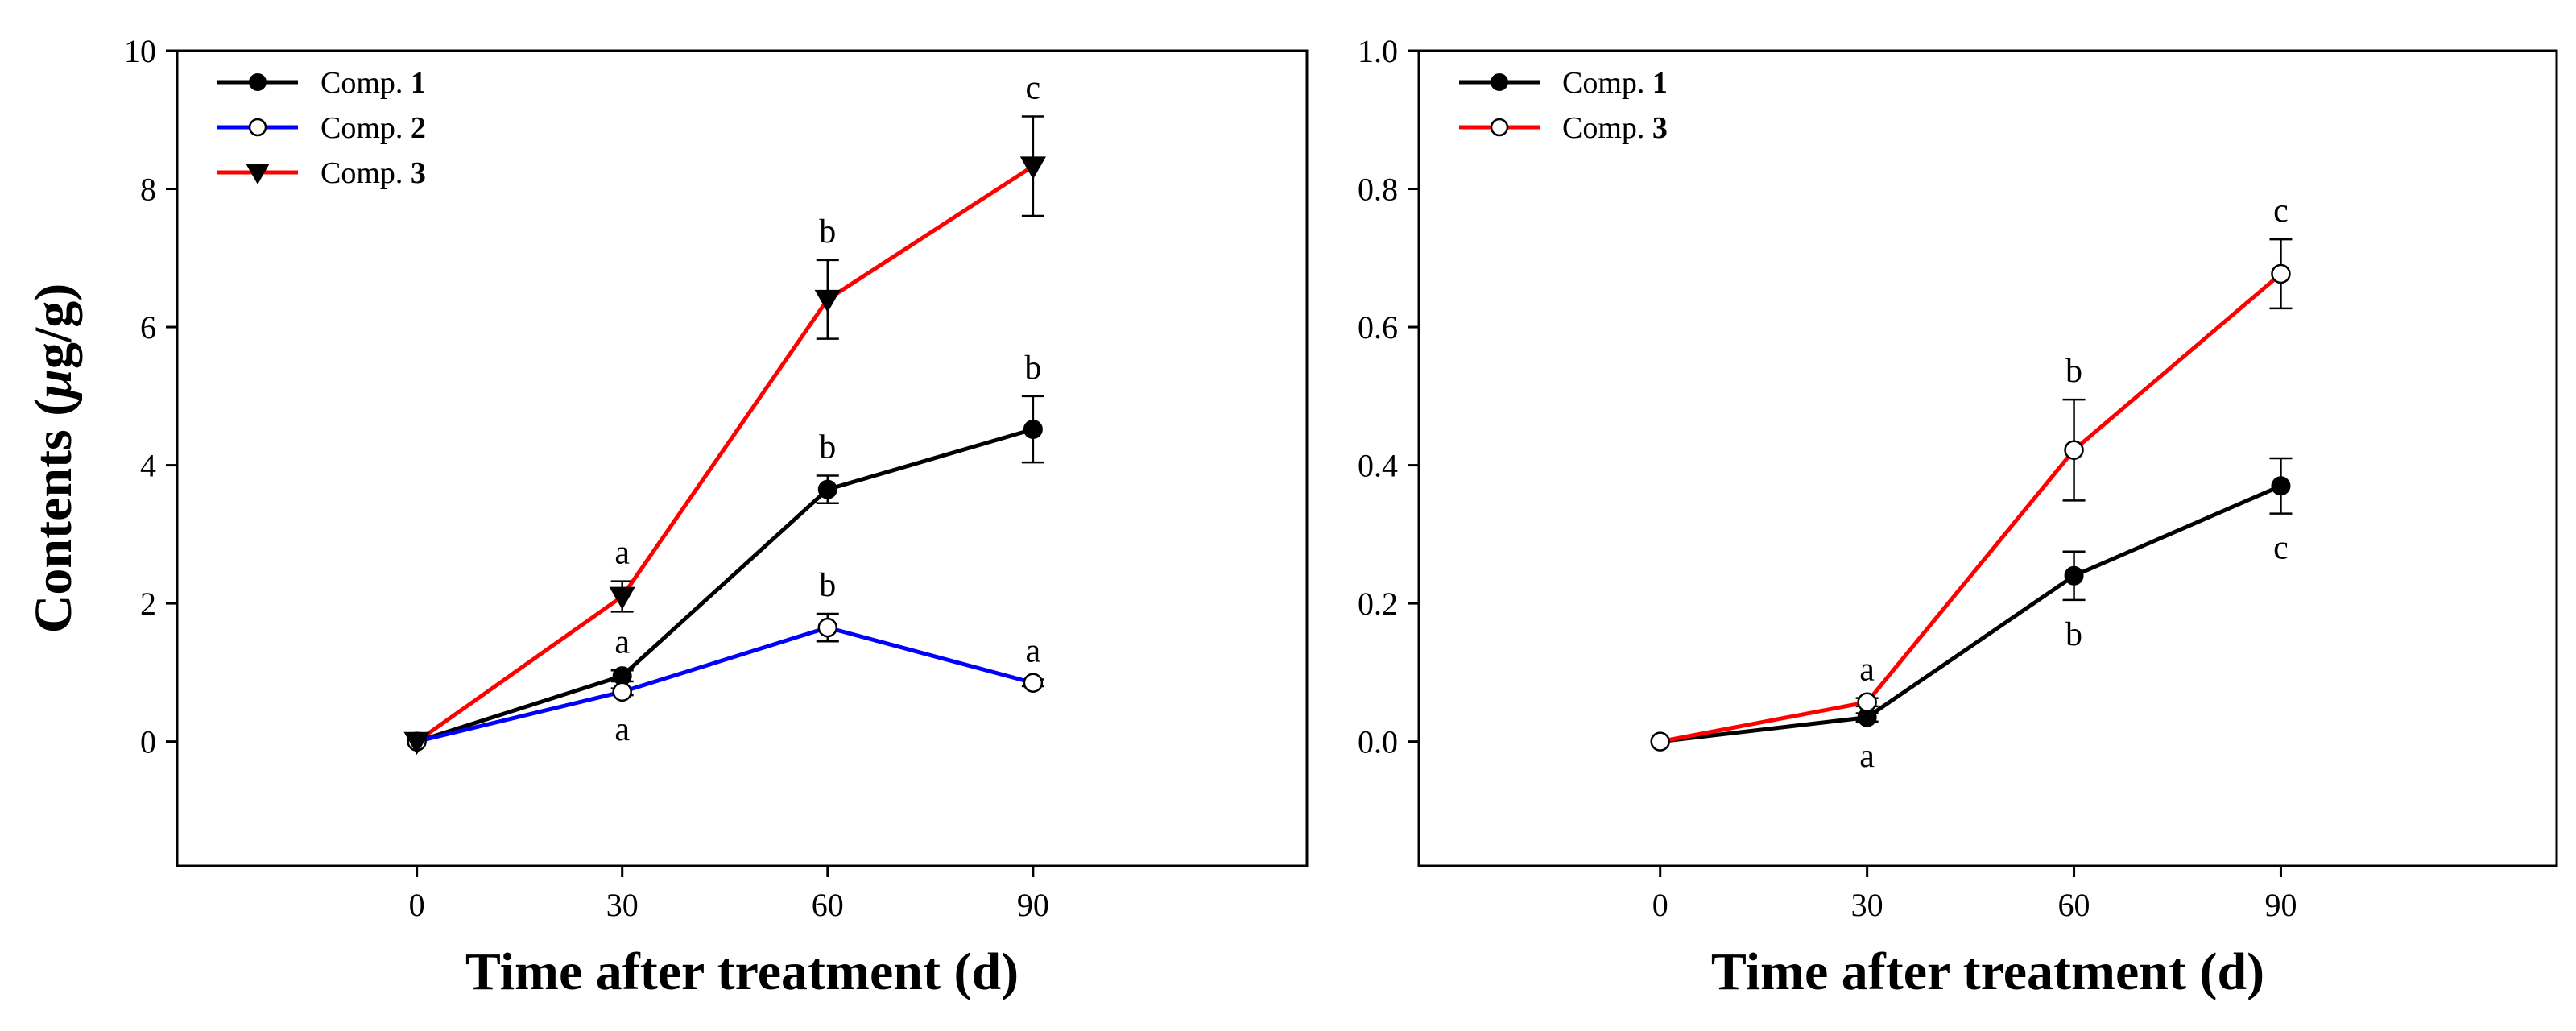 This screenshot has width=2576, height=1031. What do you see at coordinates (1378, 51) in the screenshot?
I see `y-tick-label: 1.0` at bounding box center [1378, 51].